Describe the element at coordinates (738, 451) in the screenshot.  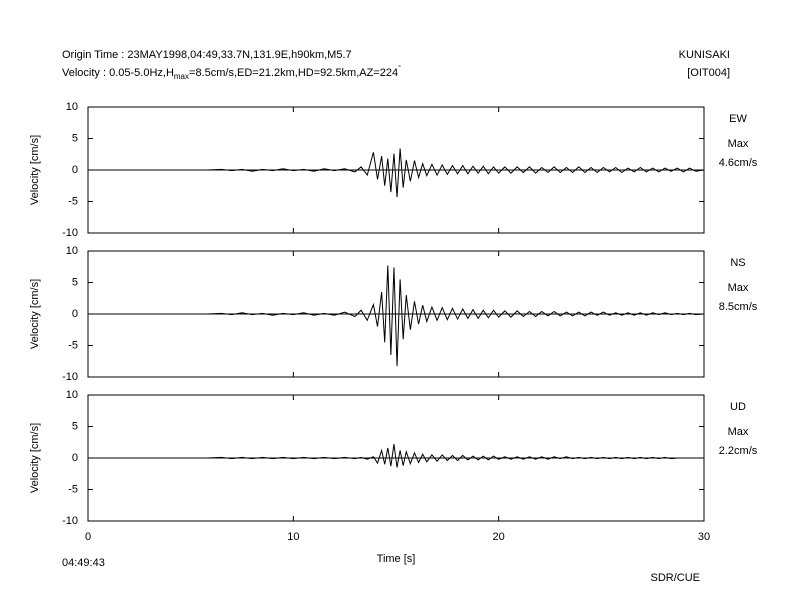
I see `max-value: 2.2cm/s` at that location.